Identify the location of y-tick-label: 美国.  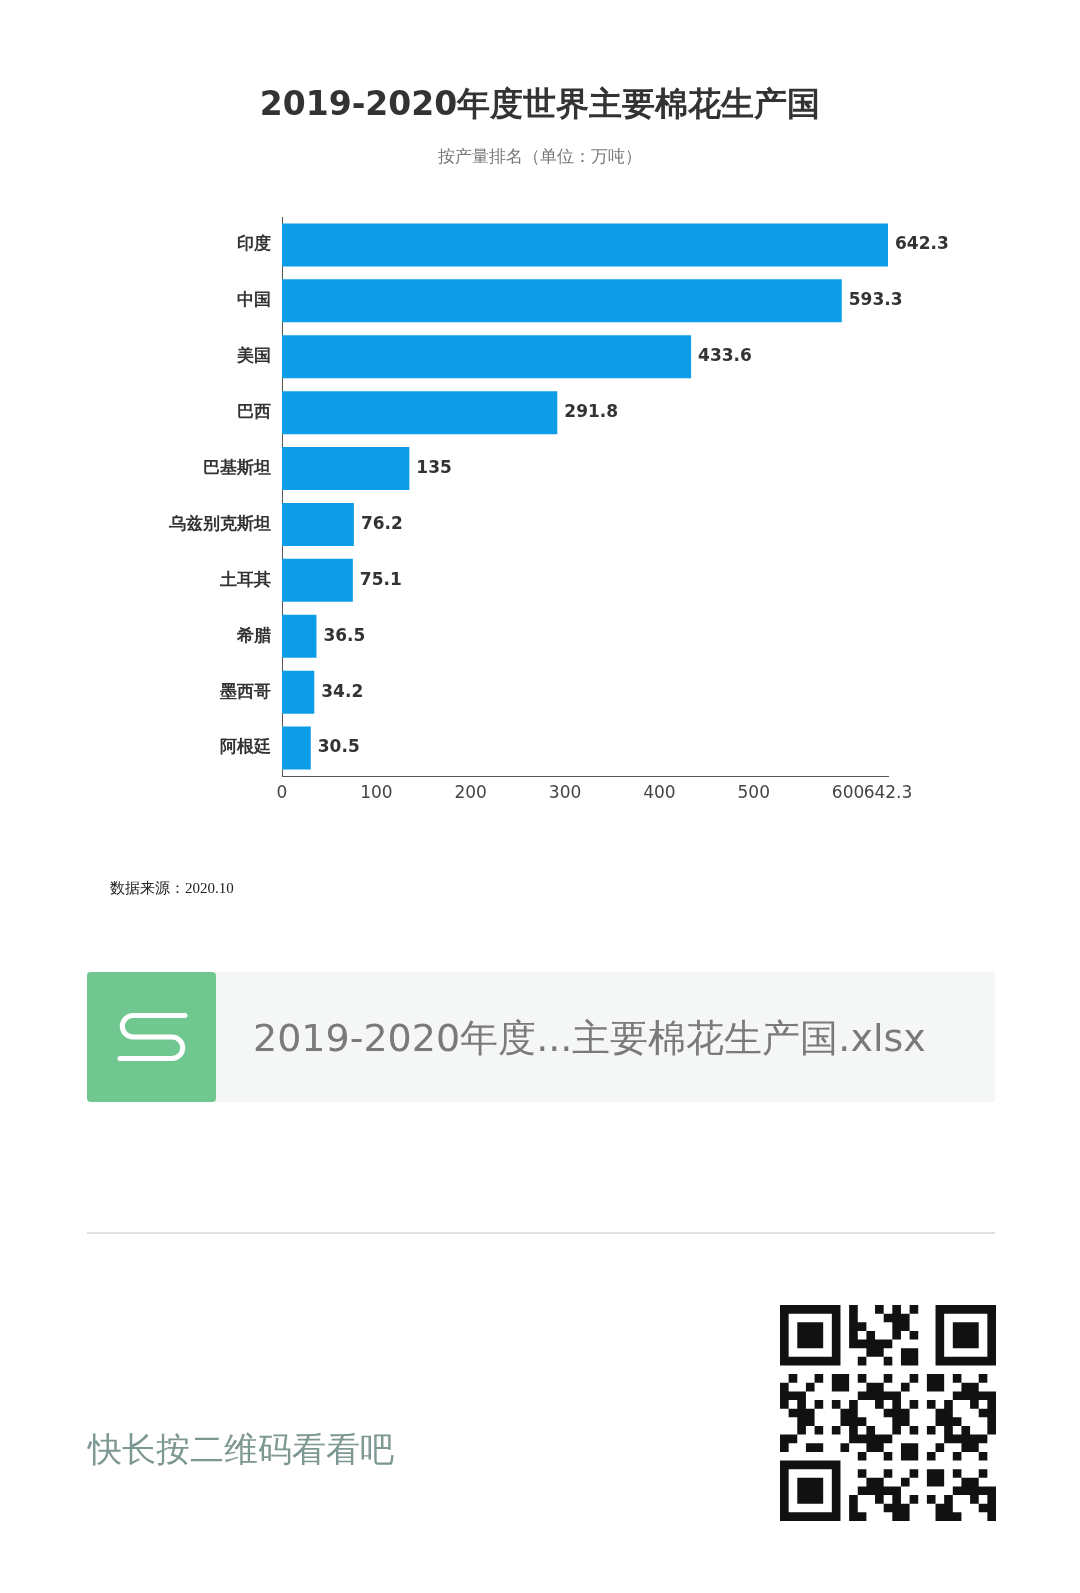
(253, 355).